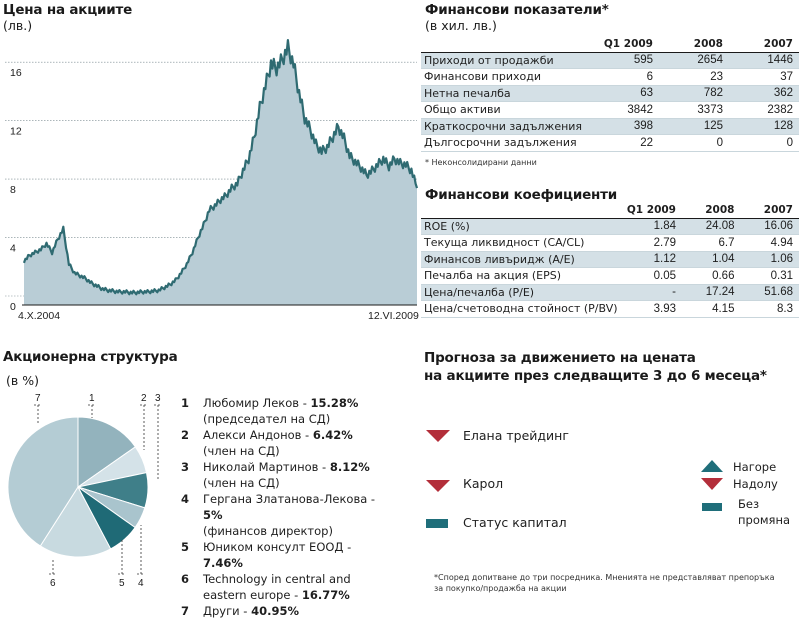 This screenshot has height=630, width=800. I want to click on financials-unit: (в хил. лв.), so click(461, 25).